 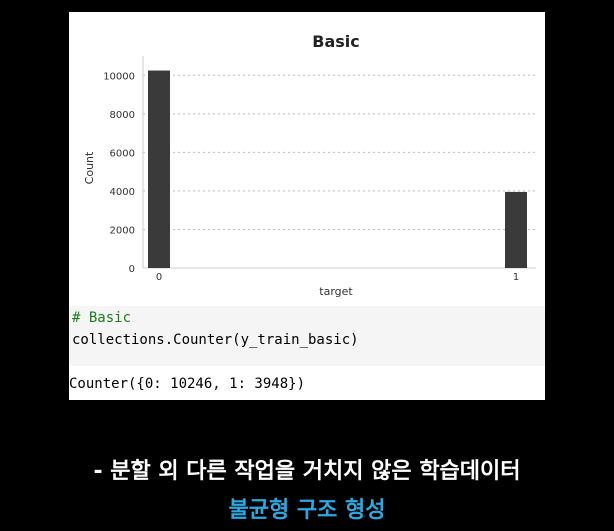 What do you see at coordinates (89, 167) in the screenshot?
I see `y-axis-label: Count` at bounding box center [89, 167].